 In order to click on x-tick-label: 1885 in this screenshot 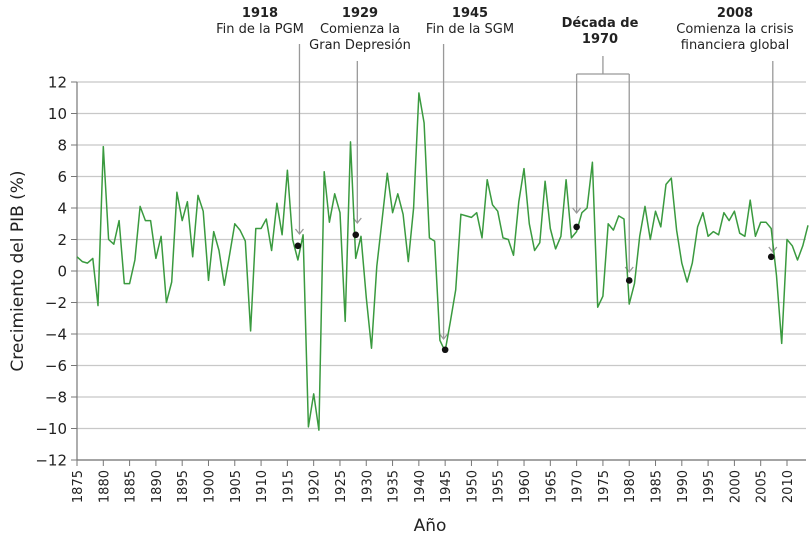, I will do `click(131, 486)`.